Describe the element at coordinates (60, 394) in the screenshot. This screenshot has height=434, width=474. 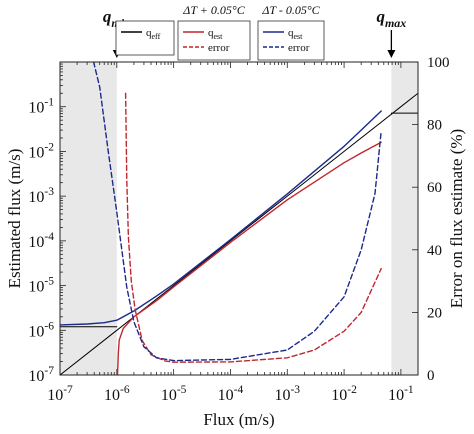
I see `x-tick-label: 10⁻⁷` at that location.